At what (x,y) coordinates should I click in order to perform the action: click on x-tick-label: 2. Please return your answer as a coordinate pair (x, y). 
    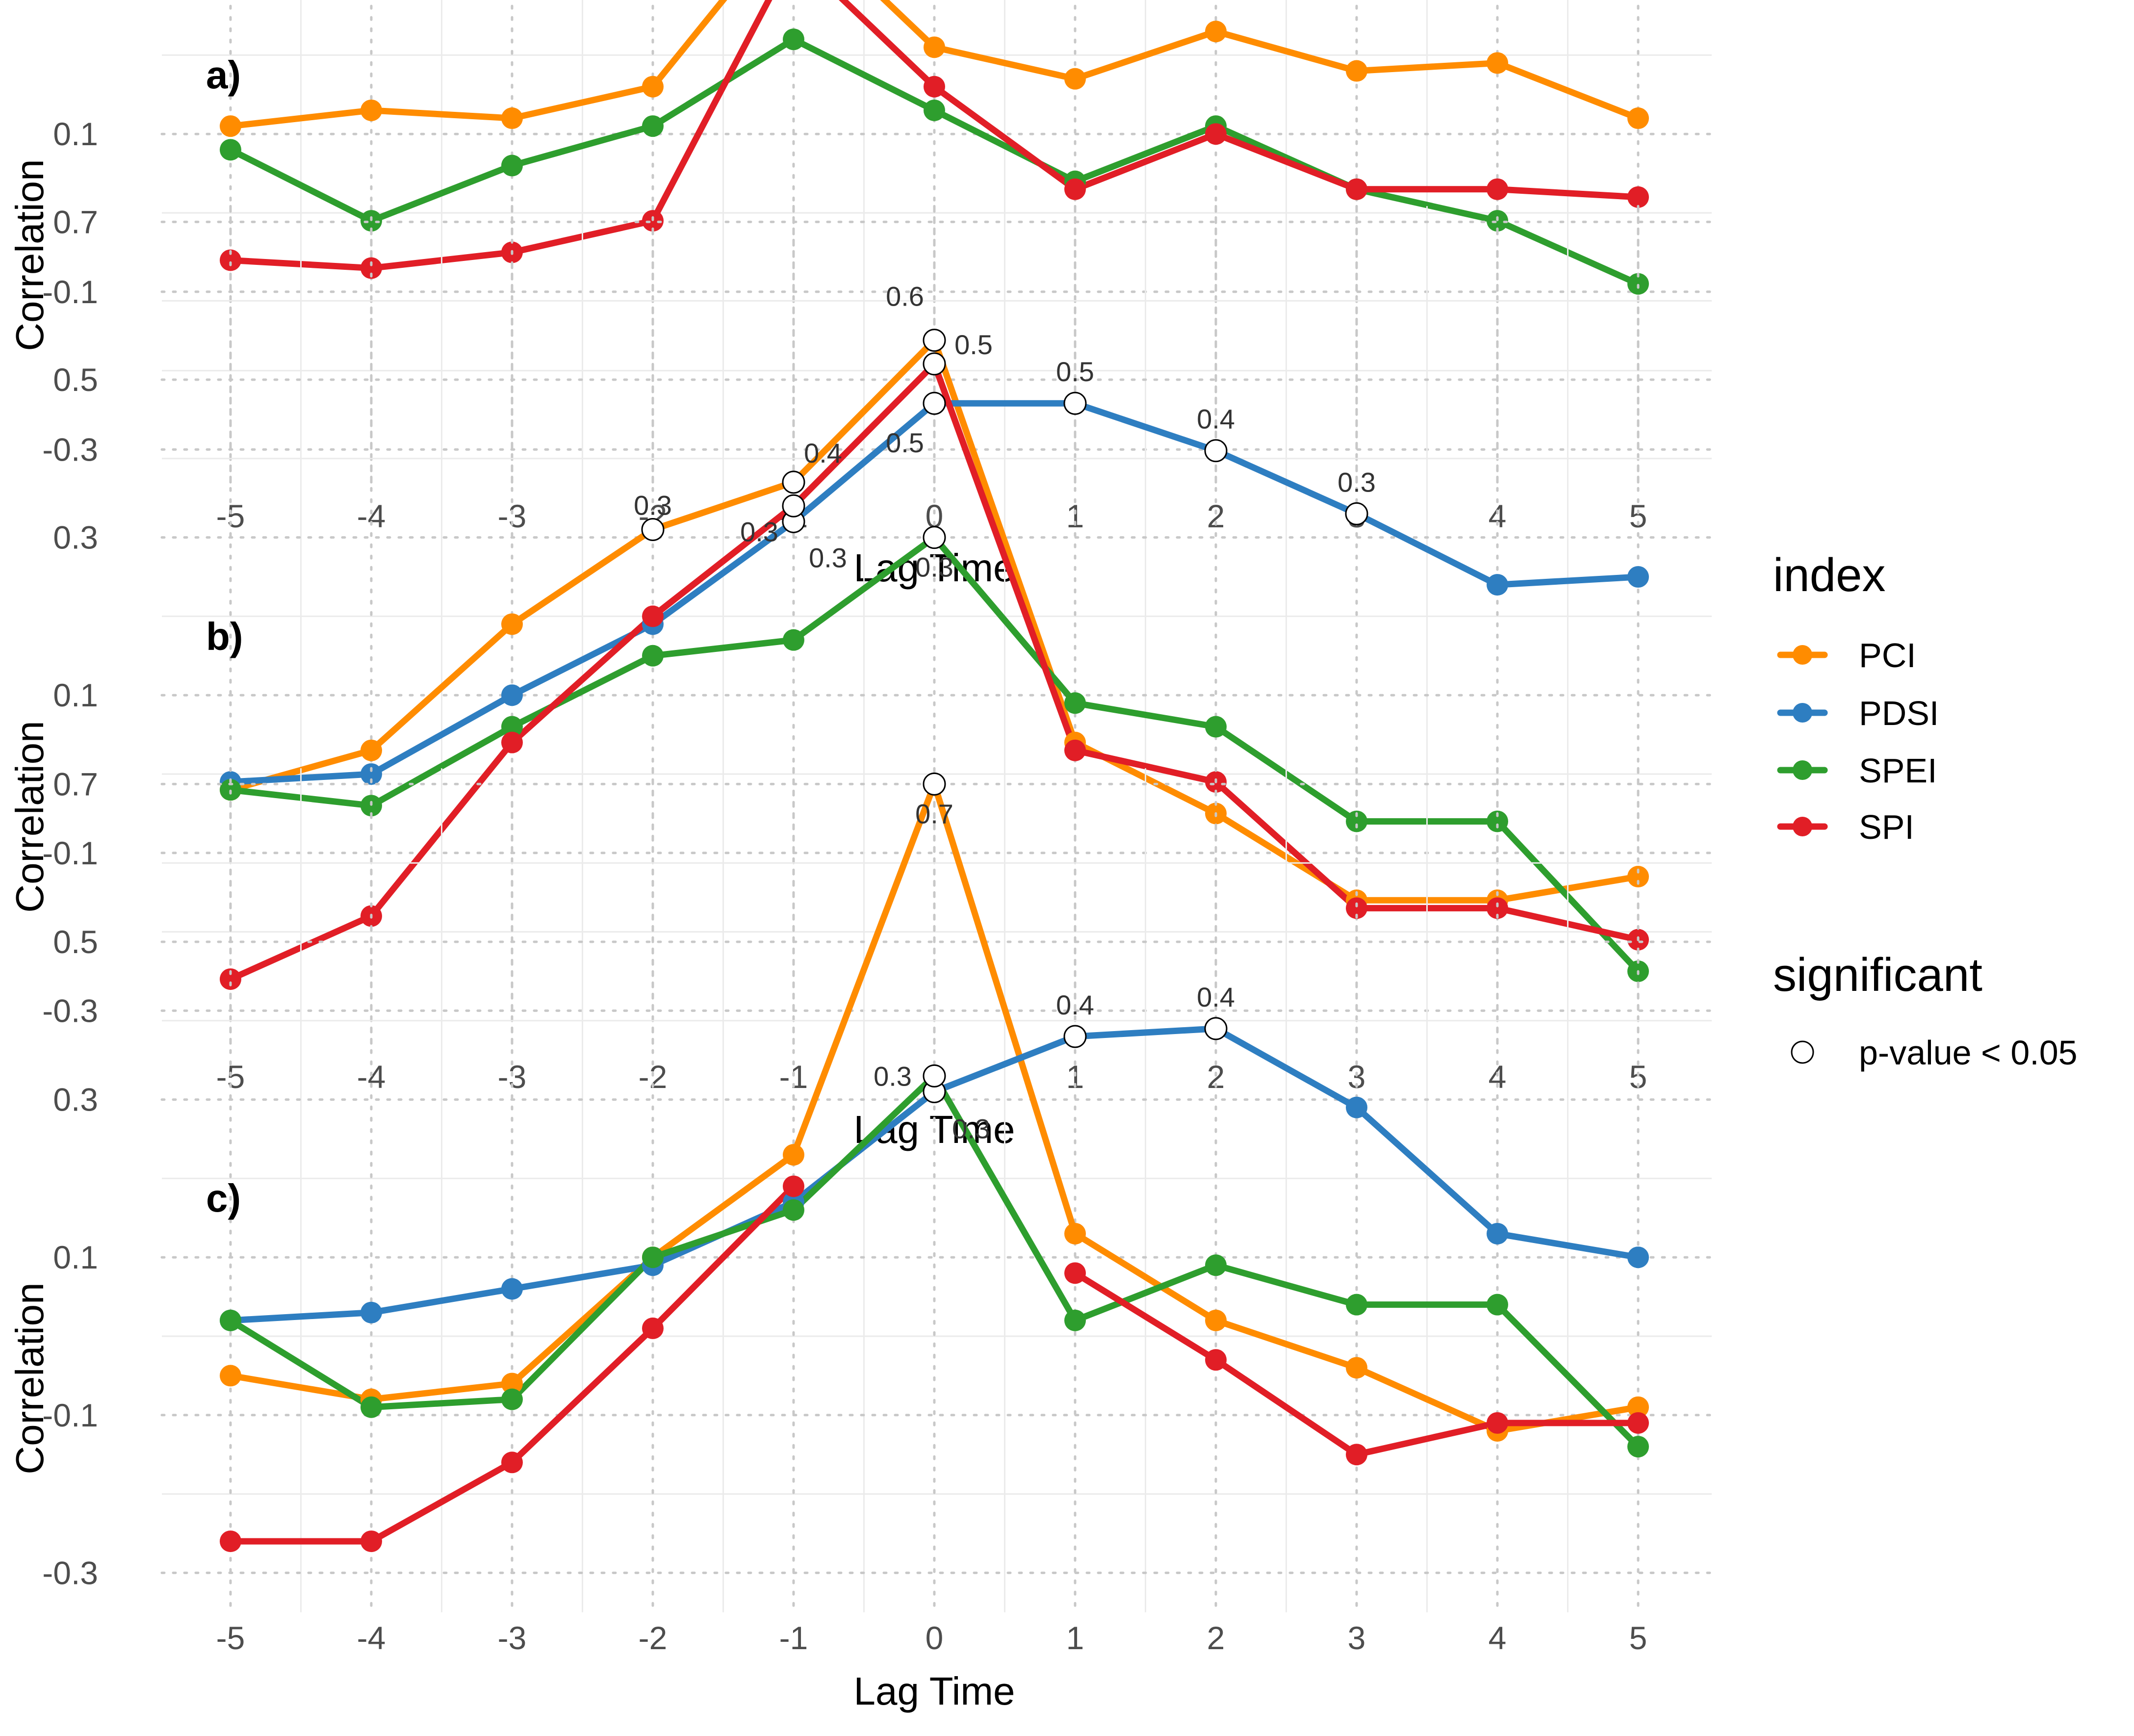
    Looking at the image, I should click on (1216, 516).